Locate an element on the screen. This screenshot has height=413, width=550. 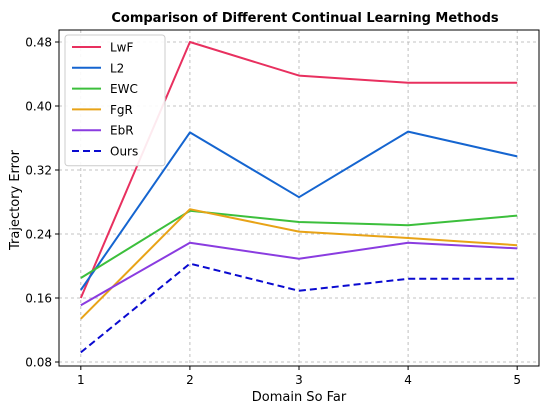
legend-label: EbR is located at coordinates (122, 131).